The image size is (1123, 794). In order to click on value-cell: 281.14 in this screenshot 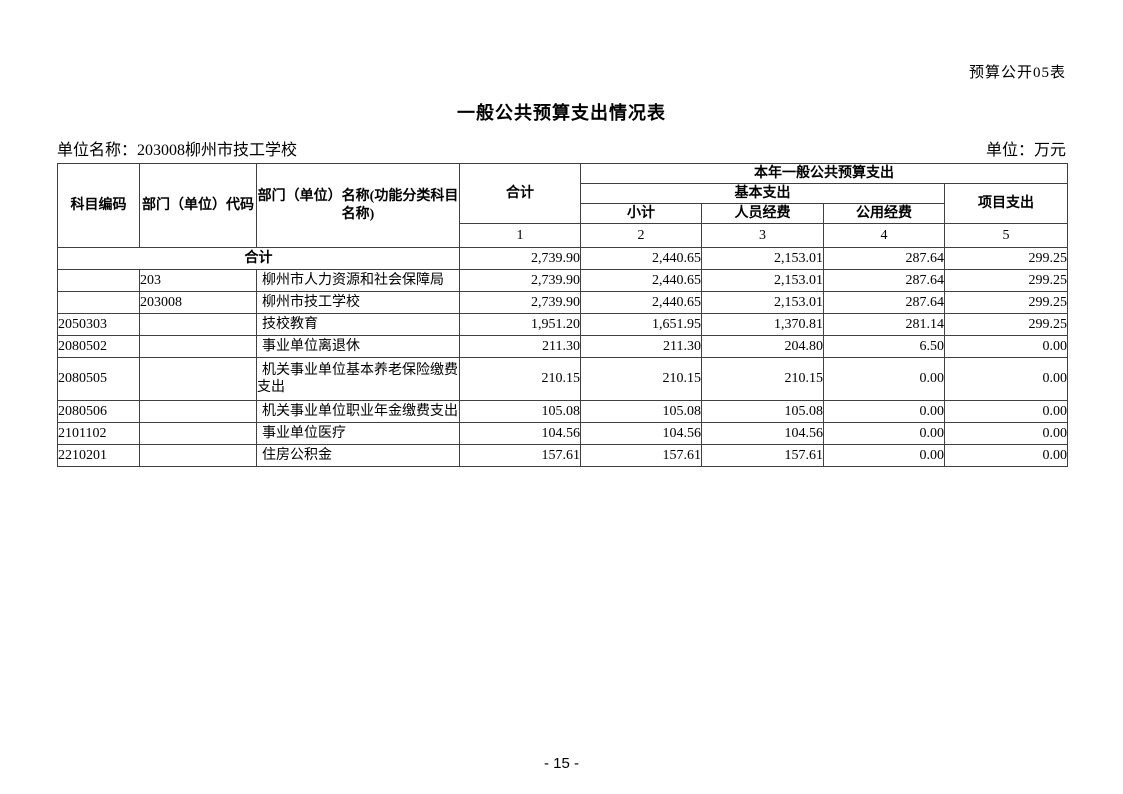, I will do `click(884, 324)`.